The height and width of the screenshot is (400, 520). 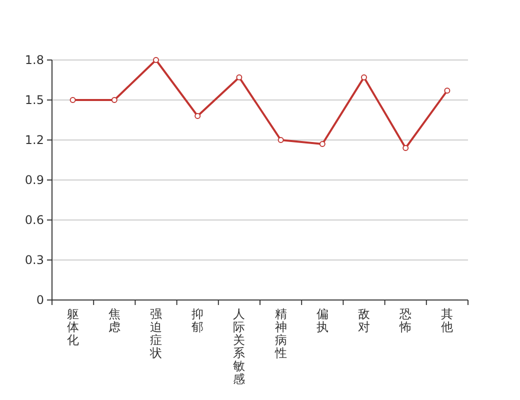 I want to click on y-tick-label: 1.8, so click(x=34, y=60).